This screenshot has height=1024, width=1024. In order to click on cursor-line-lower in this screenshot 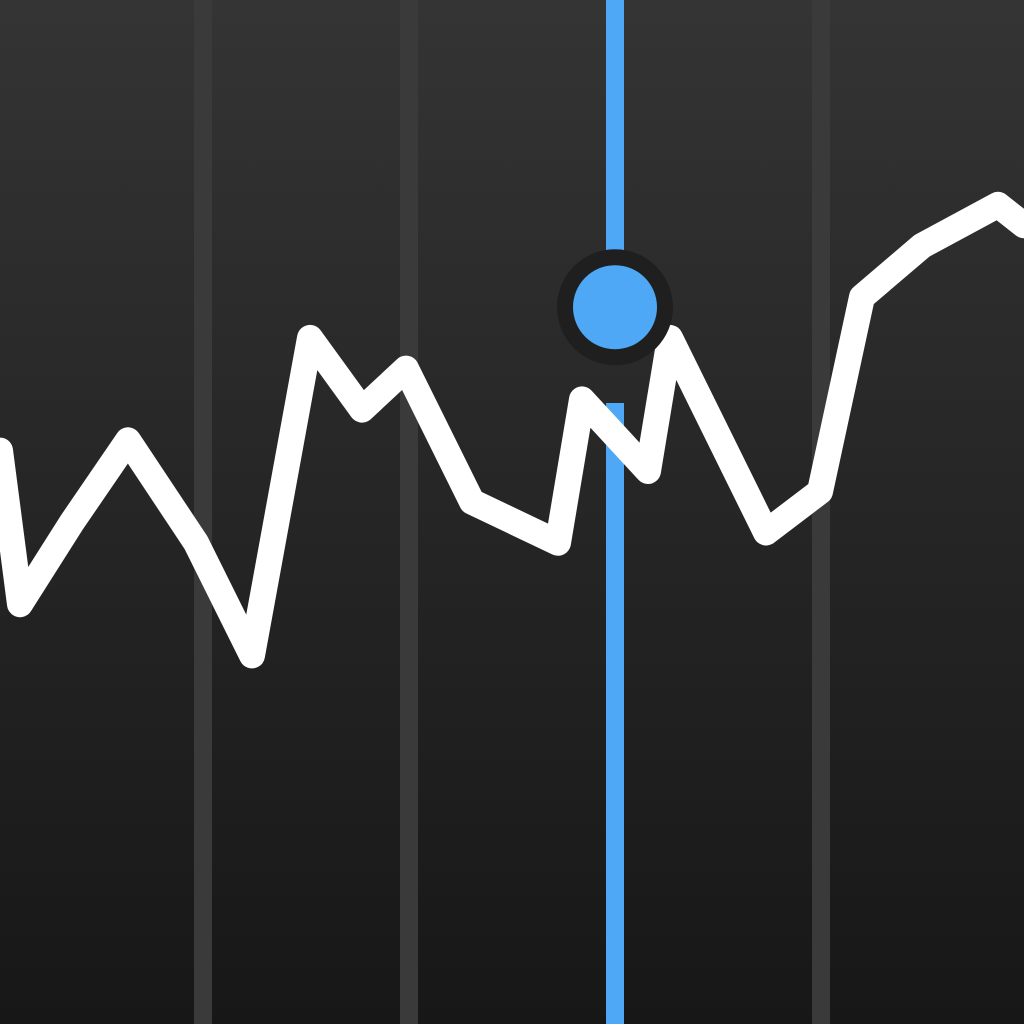, I will do `click(615, 713)`.